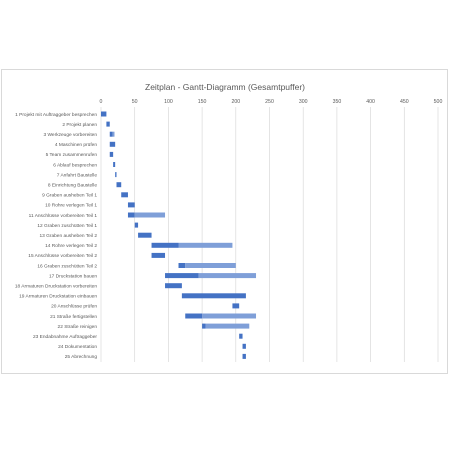 This screenshot has height=450, width=450. I want to click on task-label: 14 Rohre verlegen Teil 2, so click(71, 246).